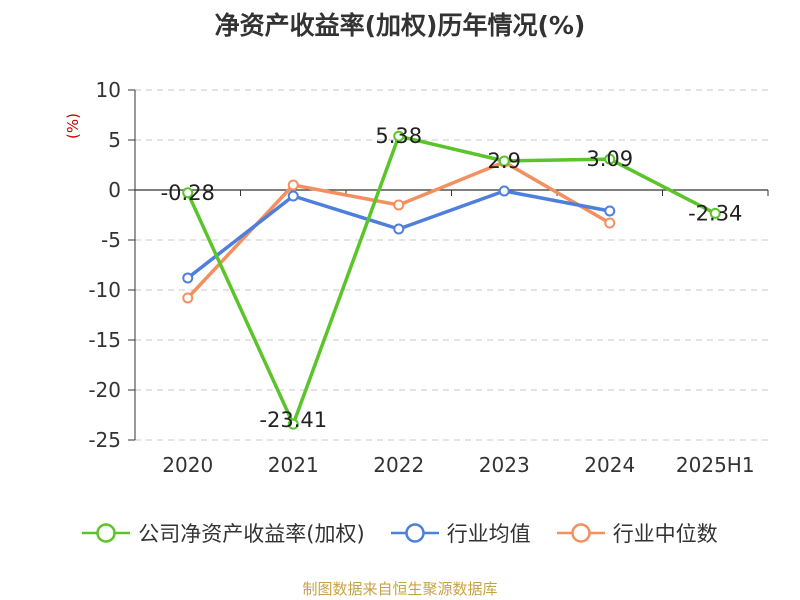 Image resolution: width=800 pixels, height=600 pixels. What do you see at coordinates (104, 390) in the screenshot?
I see `y-tick-label: -20` at bounding box center [104, 390].